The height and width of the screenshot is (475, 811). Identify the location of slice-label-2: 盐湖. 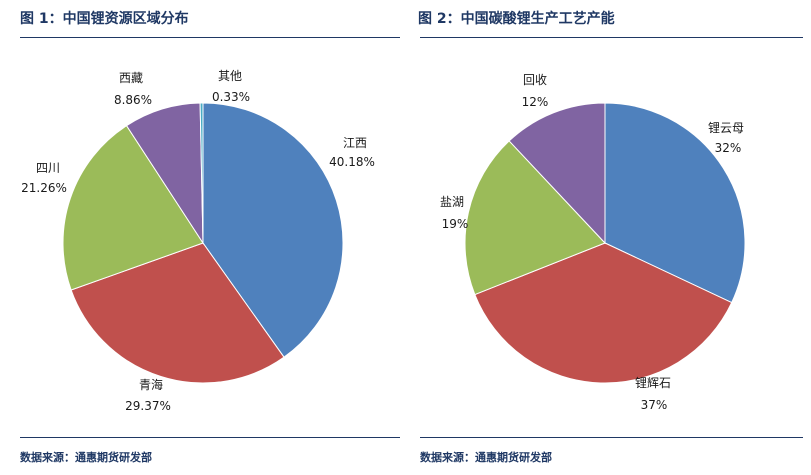
(452, 201).